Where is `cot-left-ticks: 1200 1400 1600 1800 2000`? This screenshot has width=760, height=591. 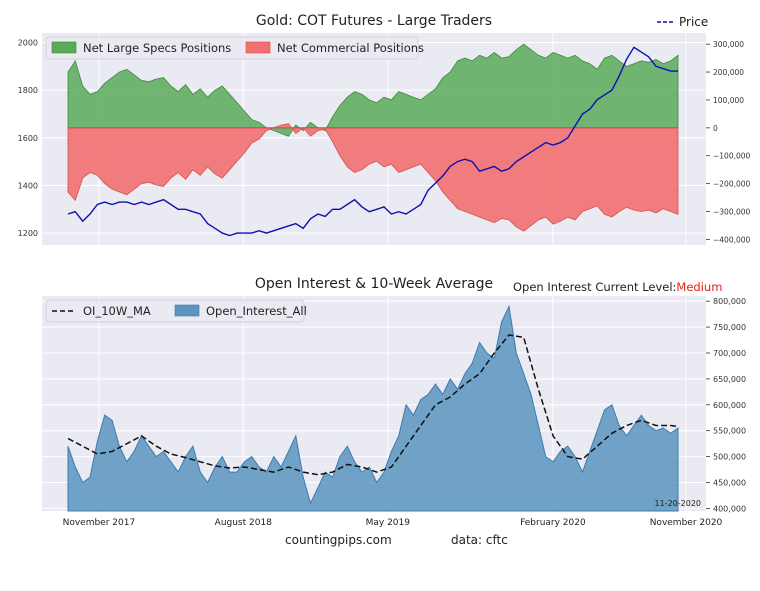
cot-left-ticks: 1200 1400 1600 1800 2000 is located at coordinates (28, 139).